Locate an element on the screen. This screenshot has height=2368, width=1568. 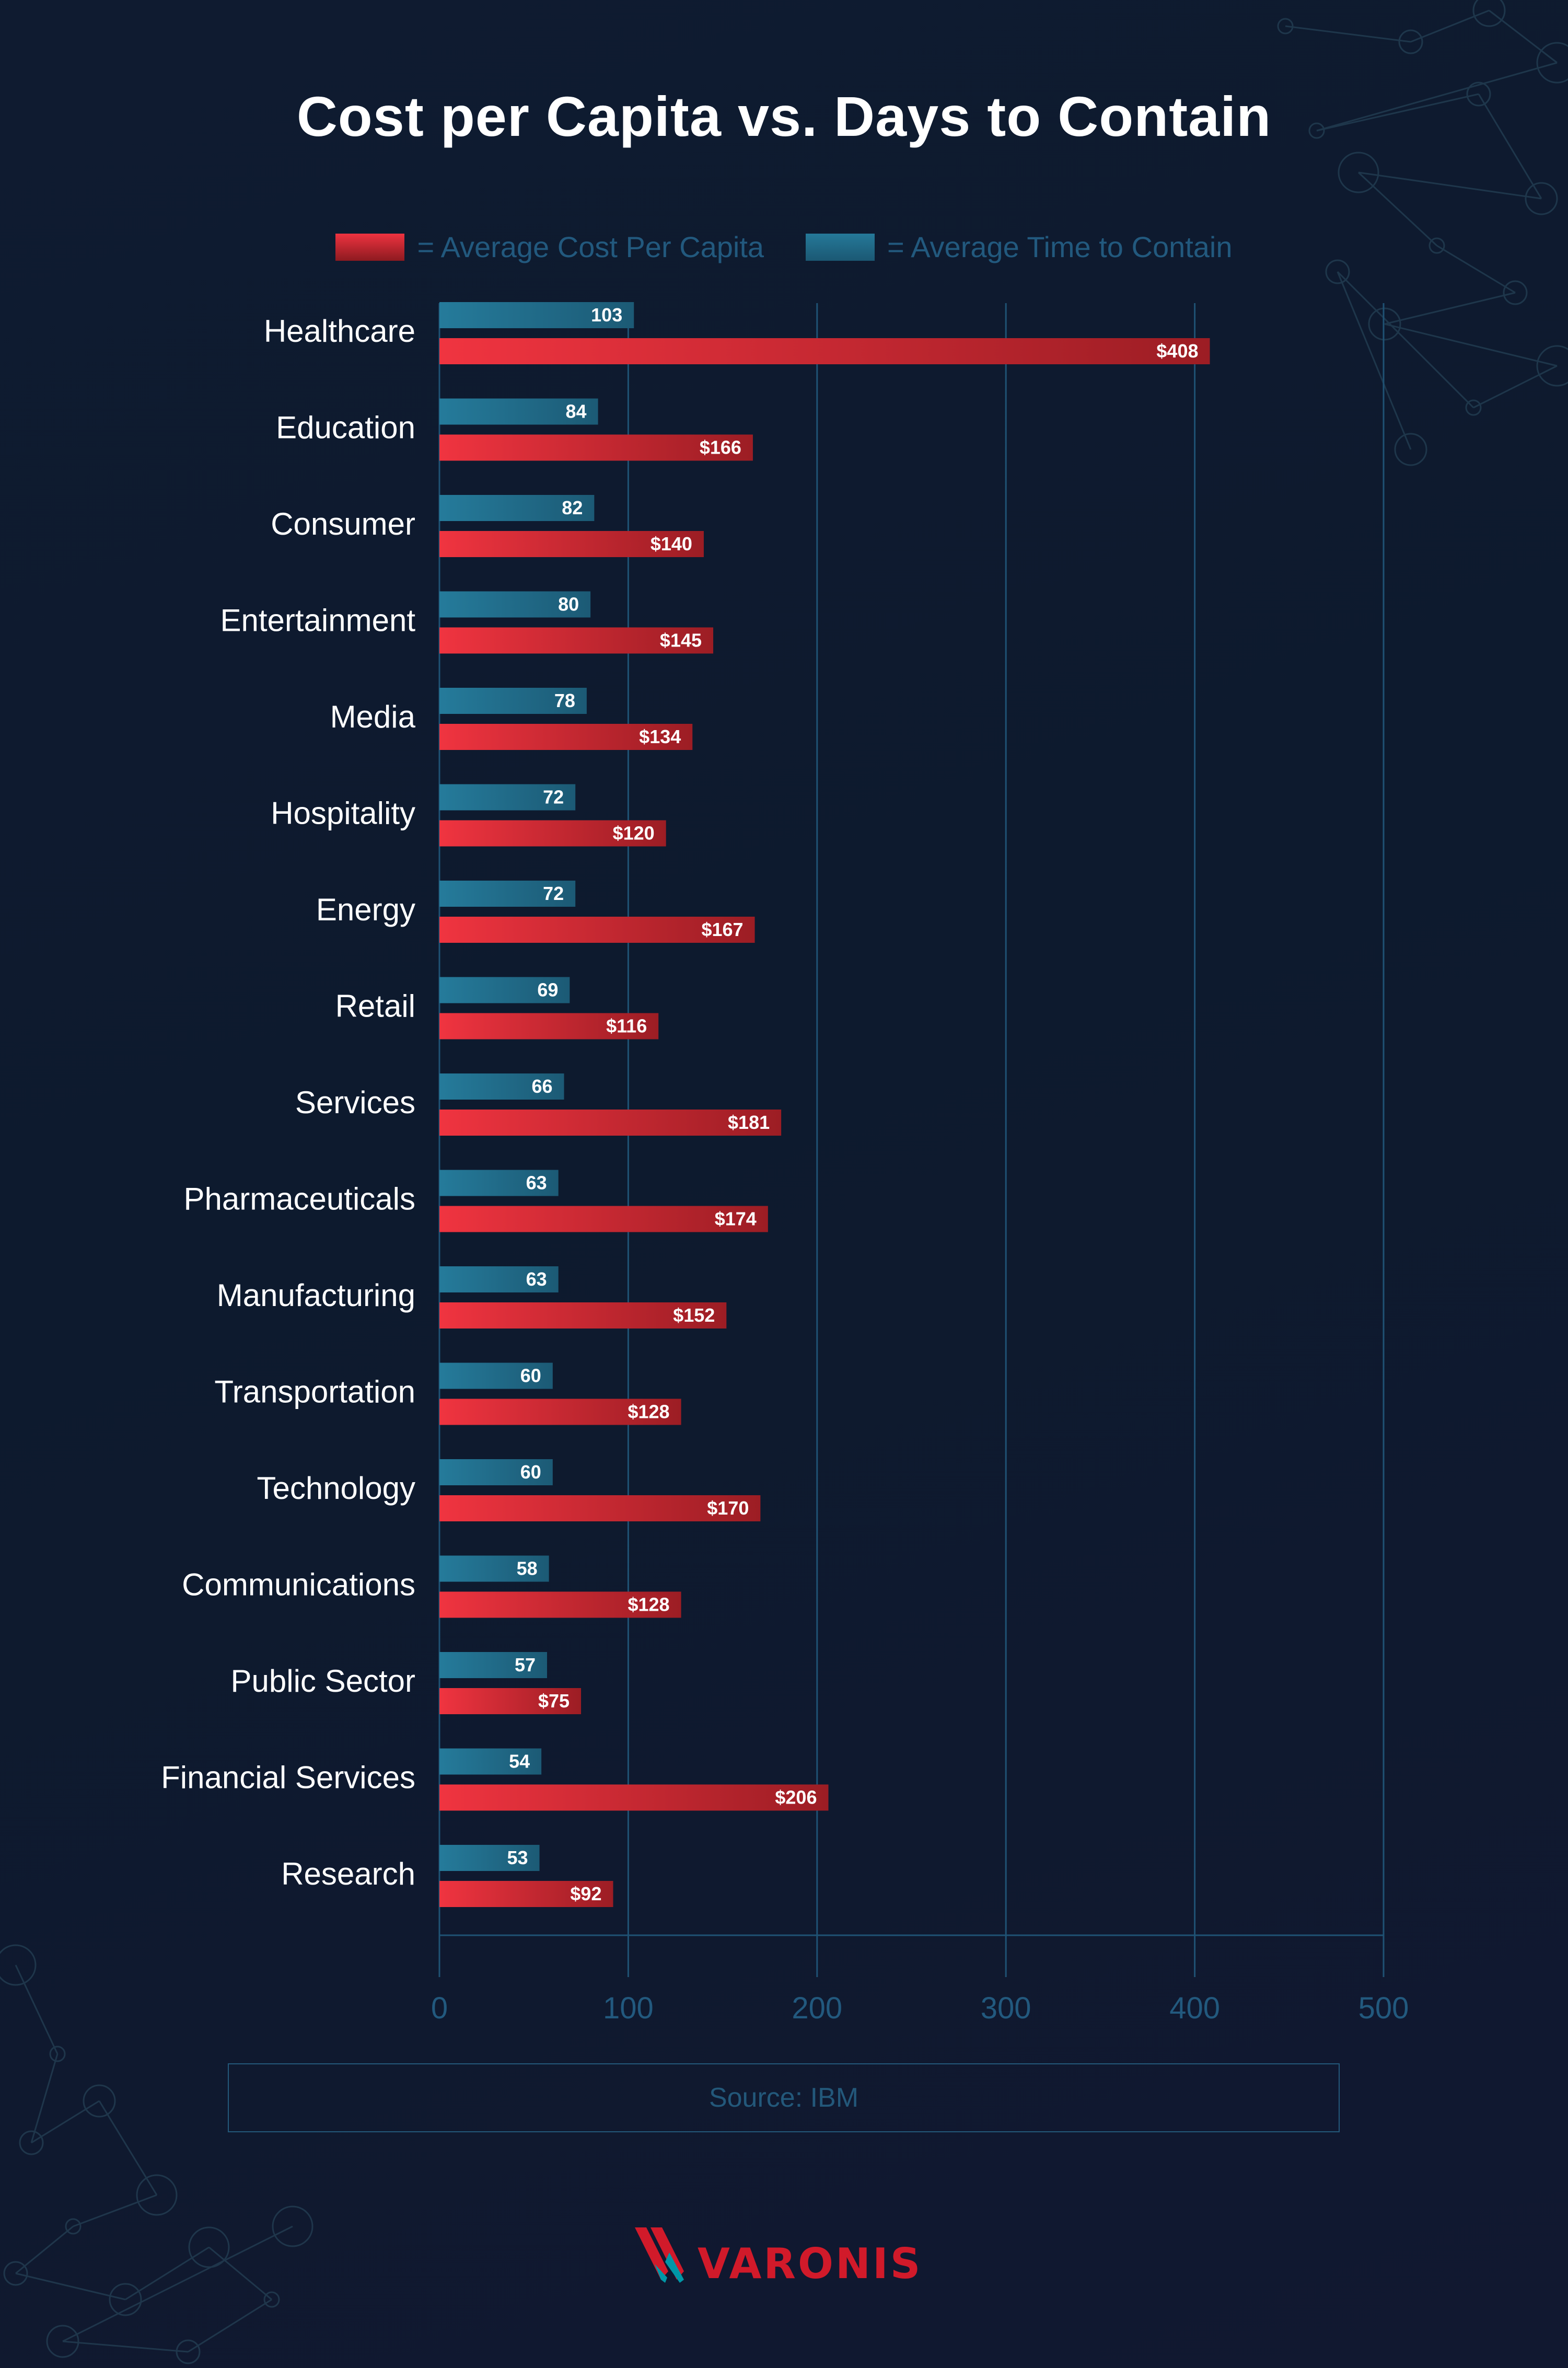
category-label: Technology is located at coordinates (336, 1488).